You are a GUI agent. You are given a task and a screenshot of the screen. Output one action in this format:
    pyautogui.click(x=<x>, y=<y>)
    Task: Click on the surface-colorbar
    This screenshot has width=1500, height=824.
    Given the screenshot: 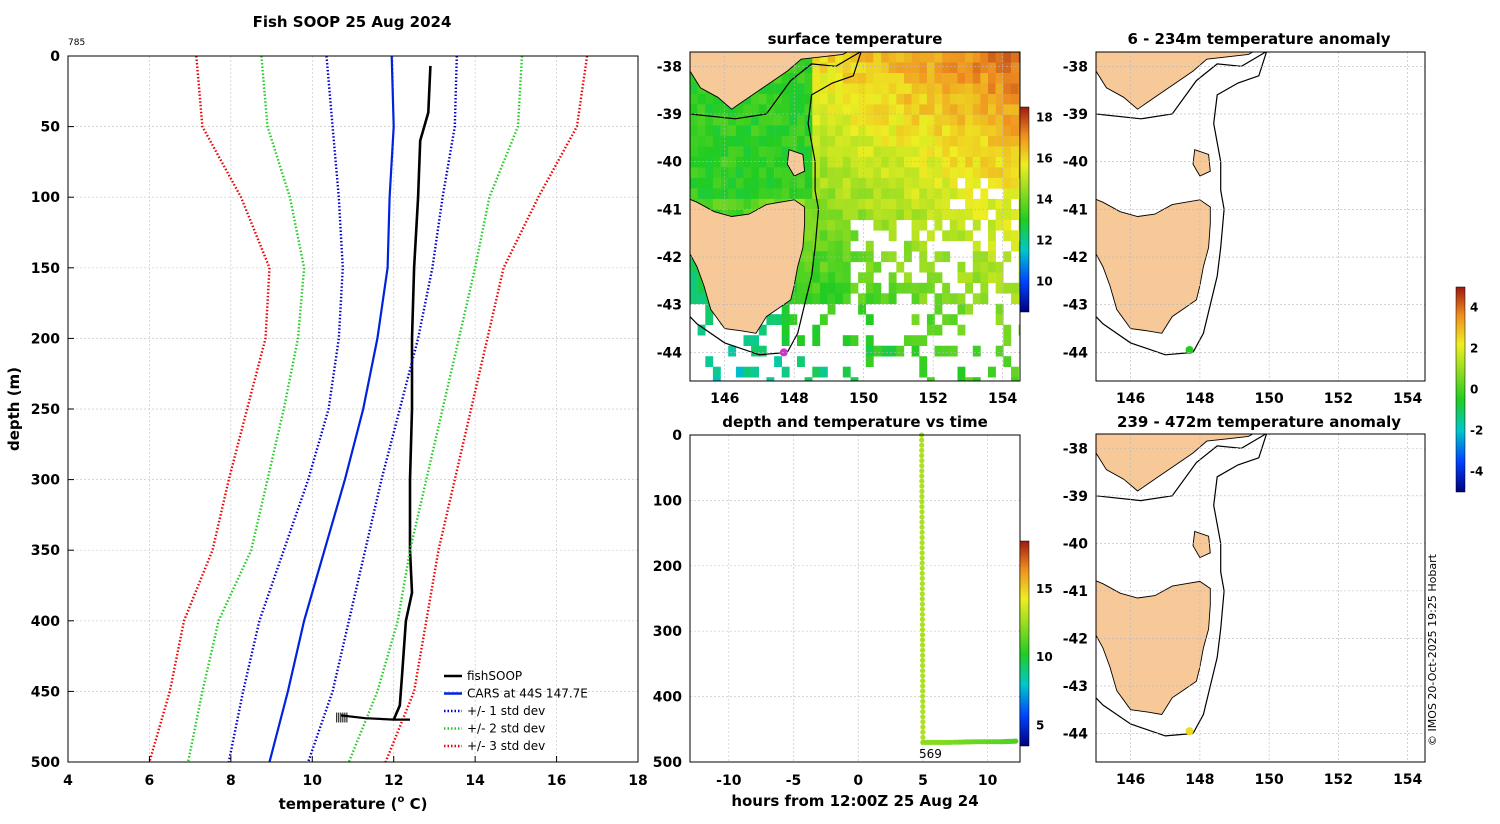 What is the action you would take?
    pyautogui.click(x=1024, y=209)
    